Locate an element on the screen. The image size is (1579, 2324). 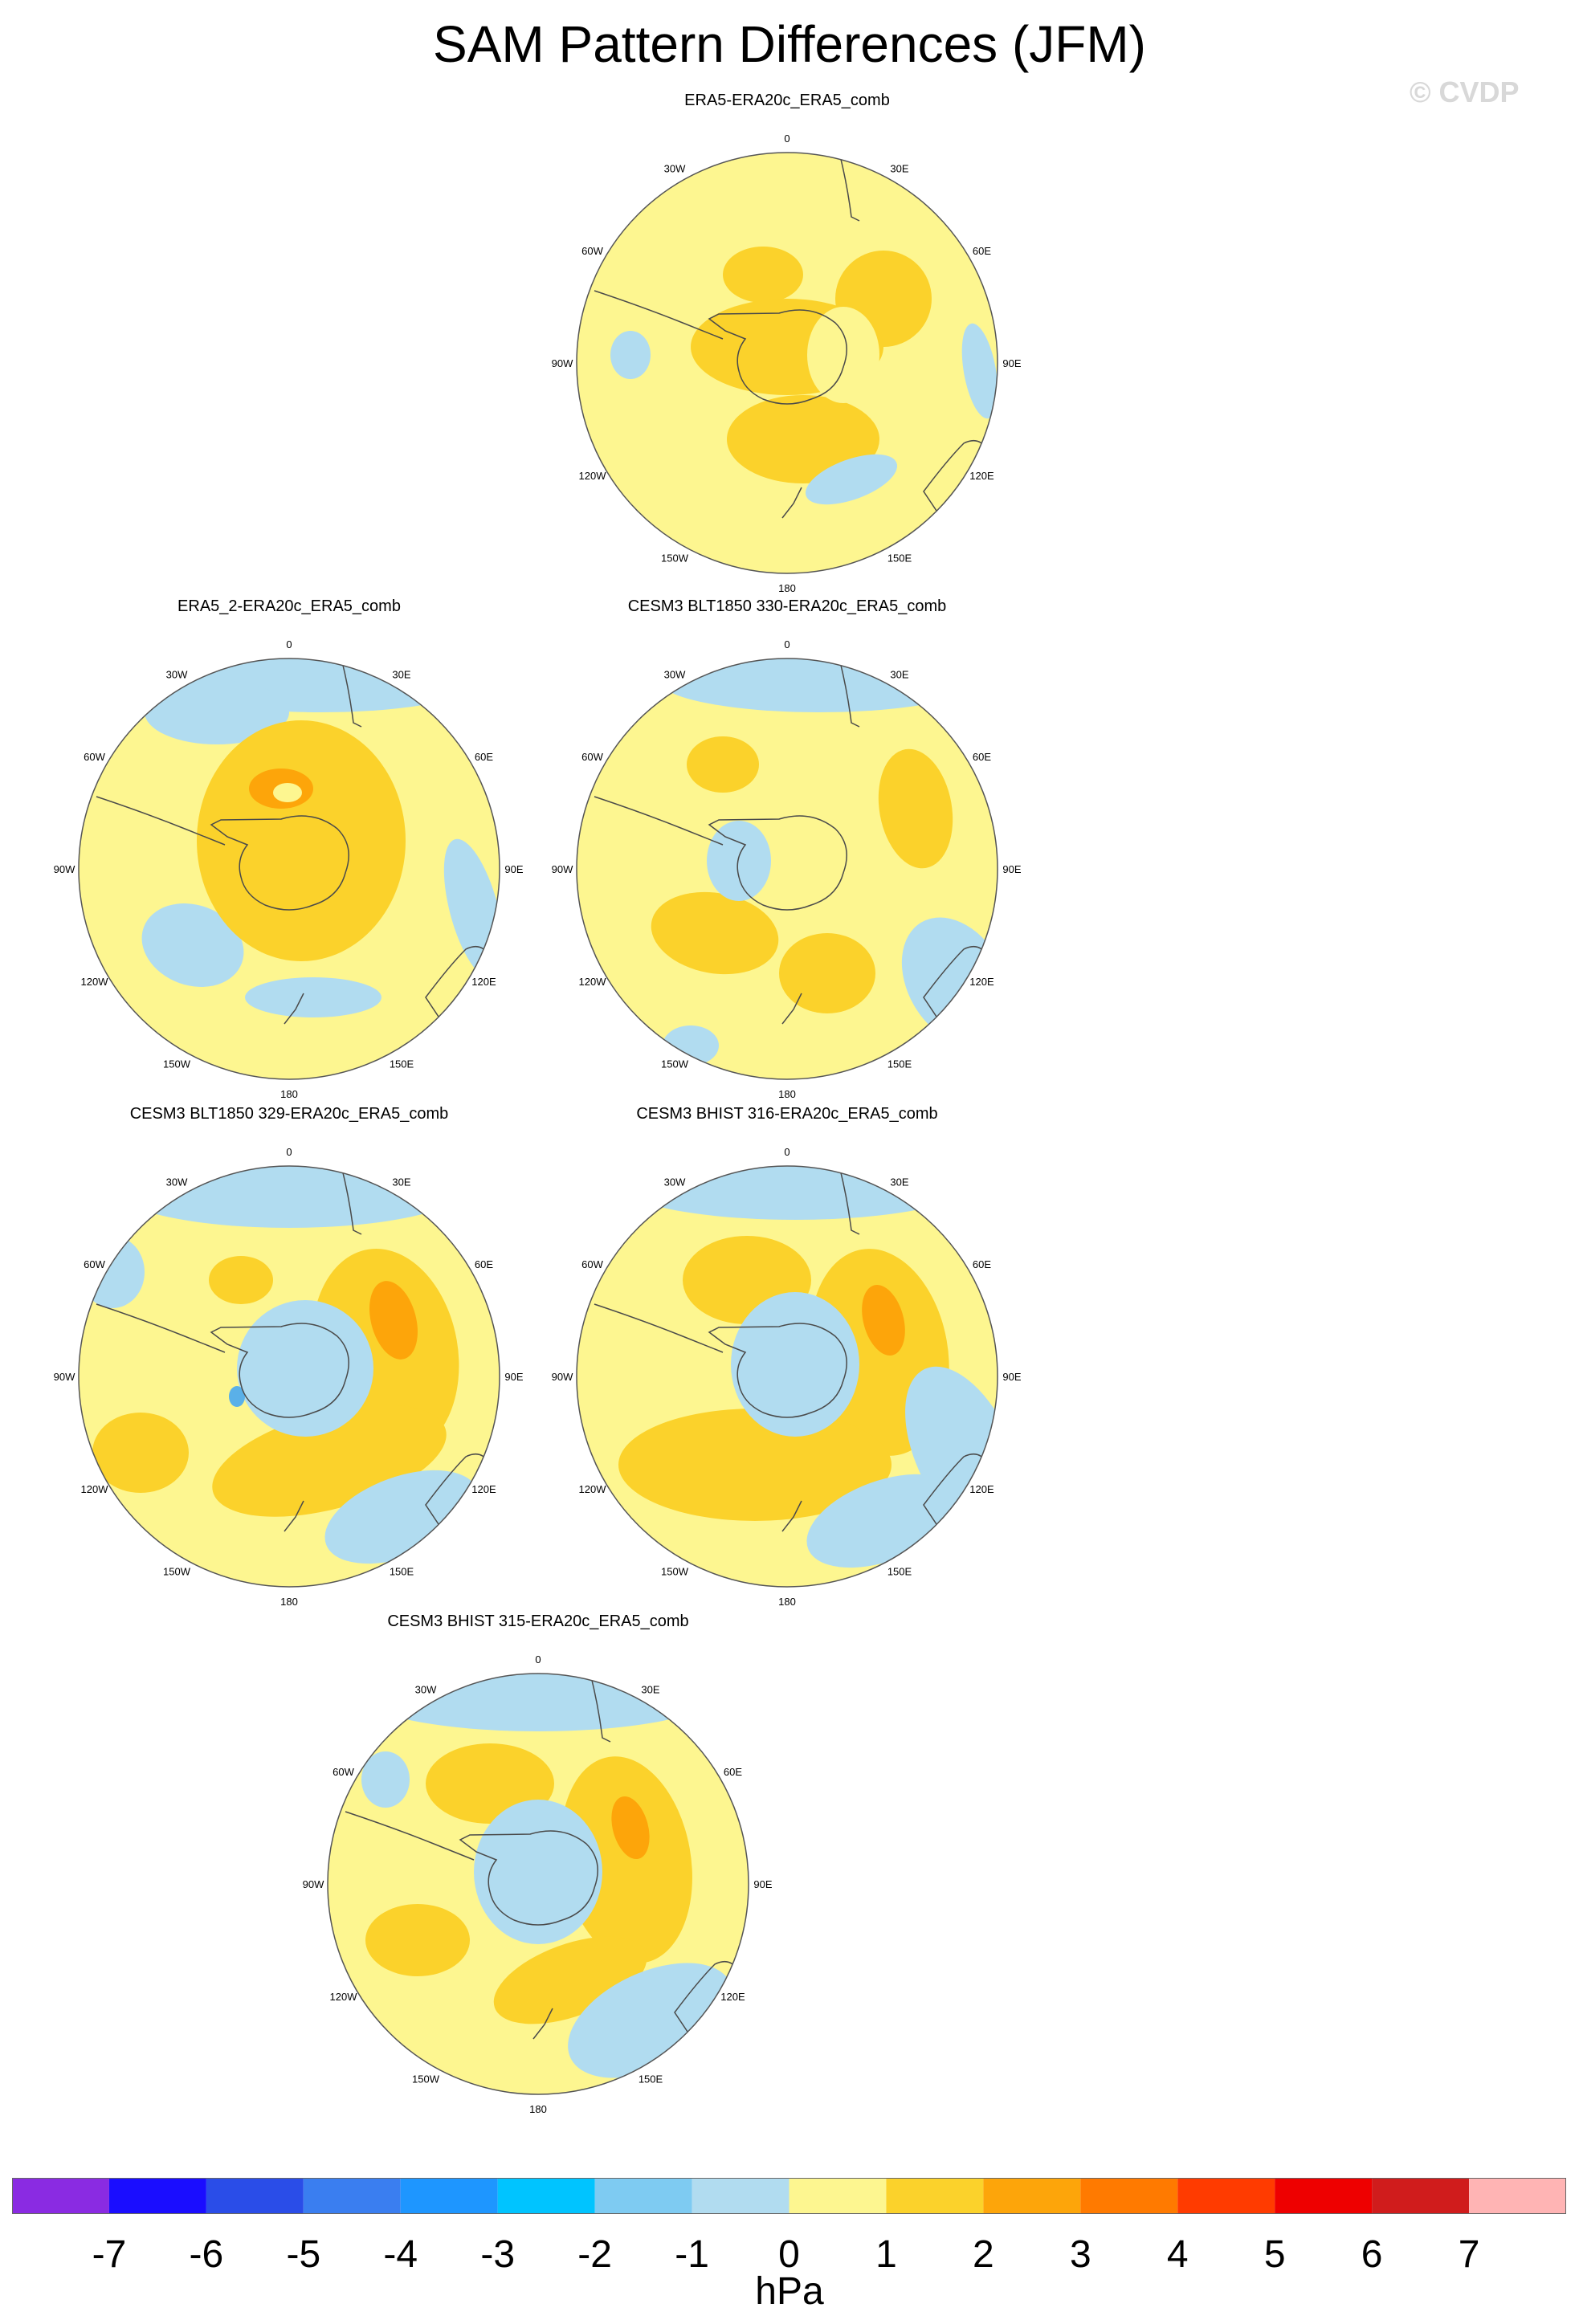
colorbar-tick-label: -2 is located at coordinates (594, 2255).